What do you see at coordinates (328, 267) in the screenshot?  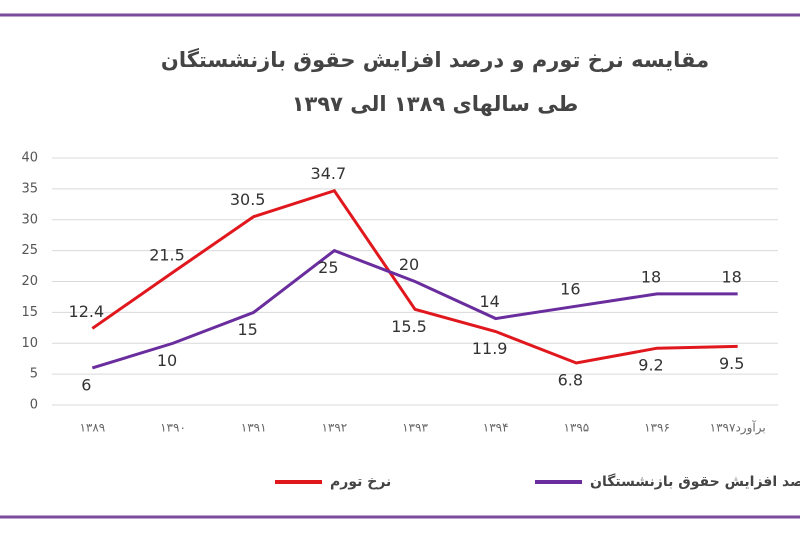 I see `data-label: 25` at bounding box center [328, 267].